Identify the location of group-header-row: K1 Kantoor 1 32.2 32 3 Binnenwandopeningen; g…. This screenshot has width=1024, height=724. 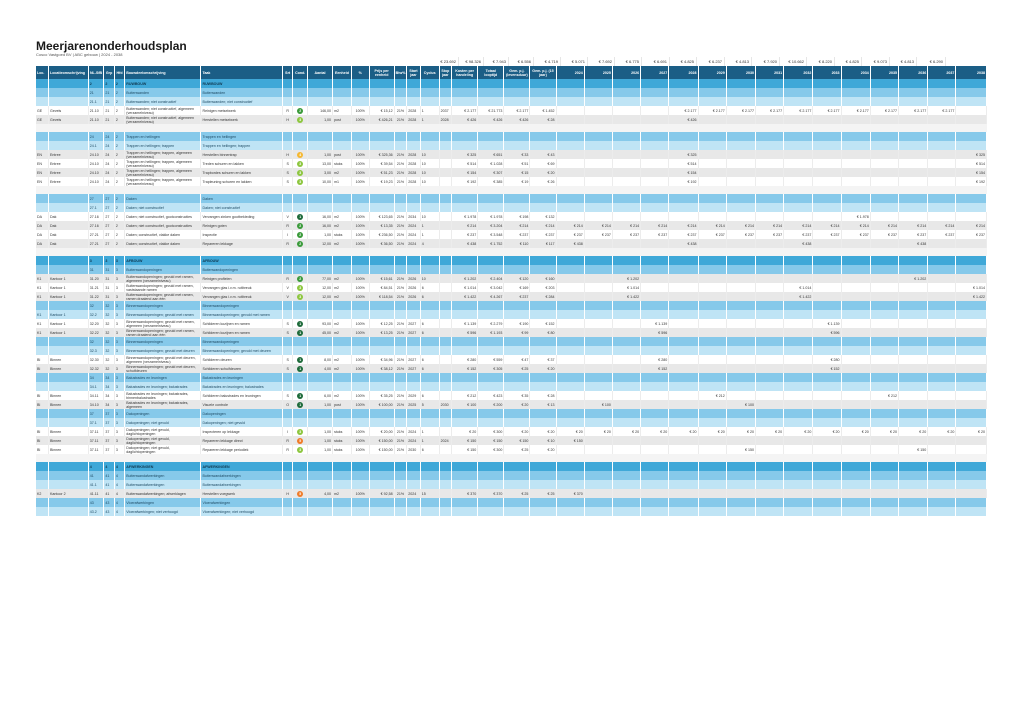
(511, 314).